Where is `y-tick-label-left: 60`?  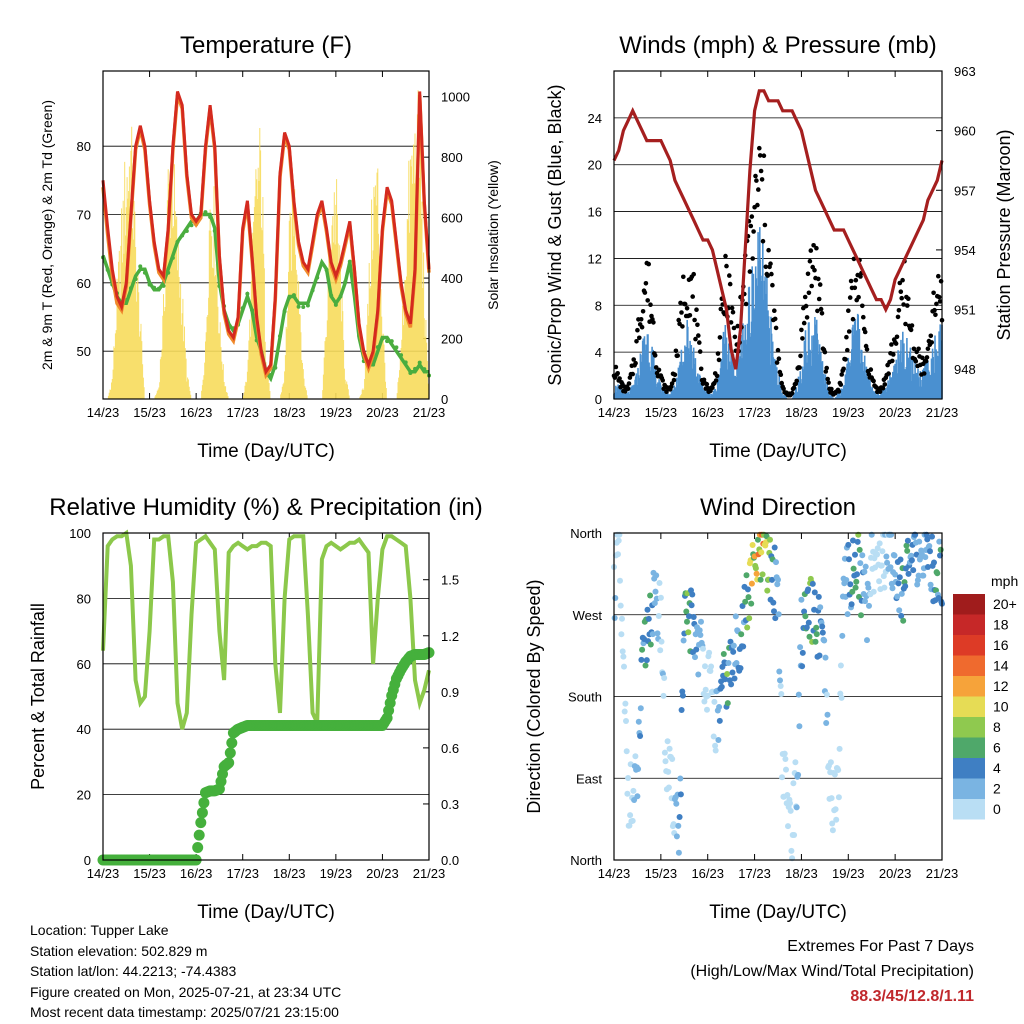 y-tick-label-left: 60 is located at coordinates (84, 283).